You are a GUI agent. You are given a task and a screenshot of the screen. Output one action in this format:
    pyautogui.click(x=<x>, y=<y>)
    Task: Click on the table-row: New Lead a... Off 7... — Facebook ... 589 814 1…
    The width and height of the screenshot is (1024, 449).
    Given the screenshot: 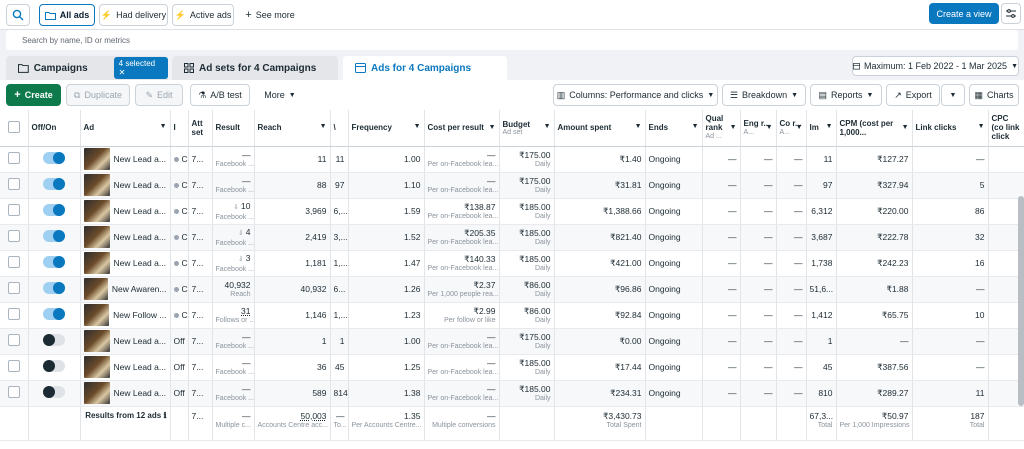 What is the action you would take?
    pyautogui.click(x=512, y=393)
    